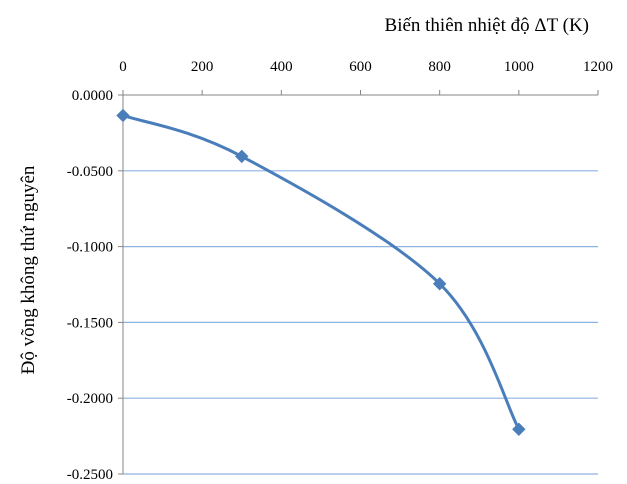  I want to click on y-tick-label: -0.2500, so click(90, 473).